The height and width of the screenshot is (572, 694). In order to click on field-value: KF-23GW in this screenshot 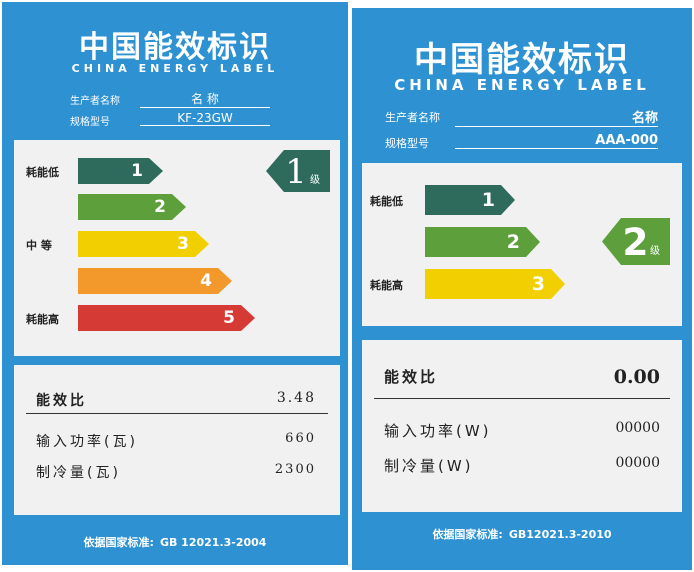, I will do `click(205, 118)`.